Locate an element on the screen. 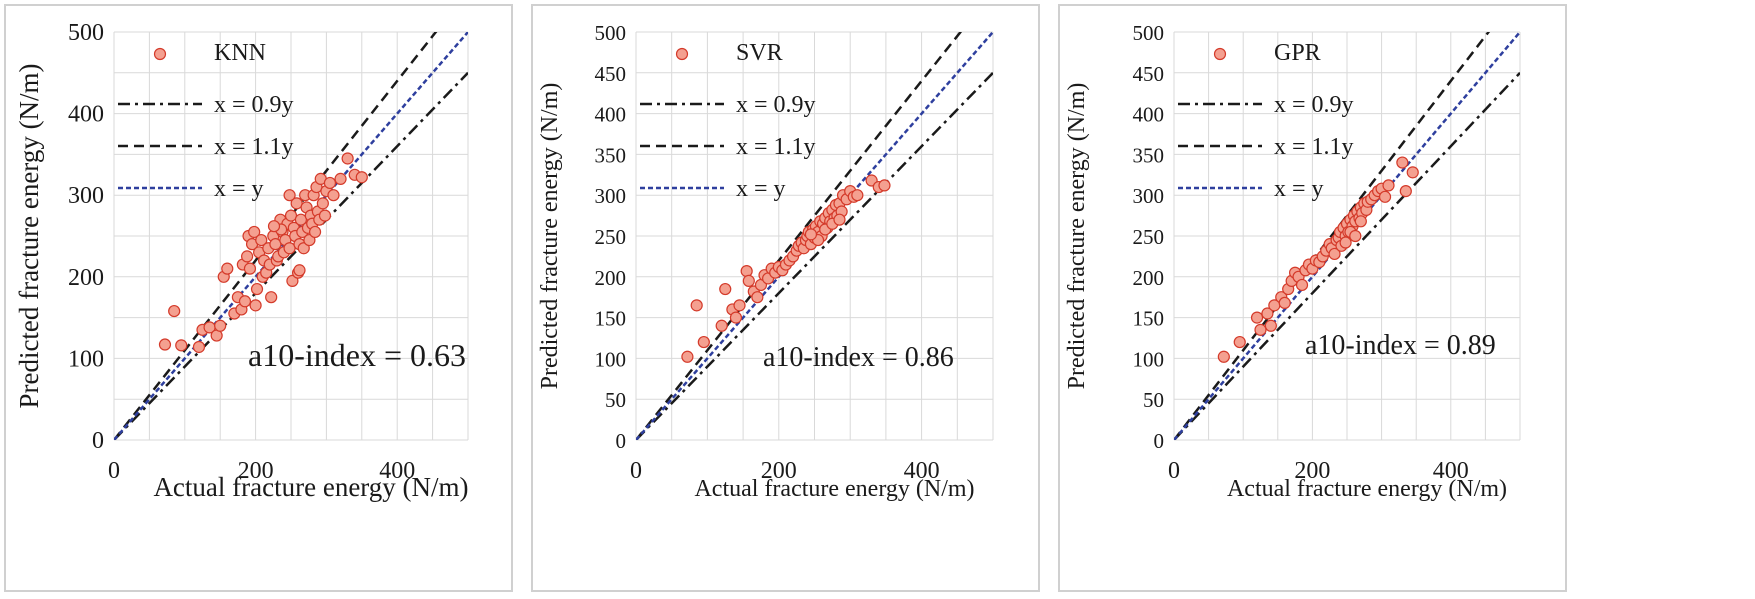 This screenshot has width=1755, height=599. legend-label: x = y is located at coordinates (239, 189).